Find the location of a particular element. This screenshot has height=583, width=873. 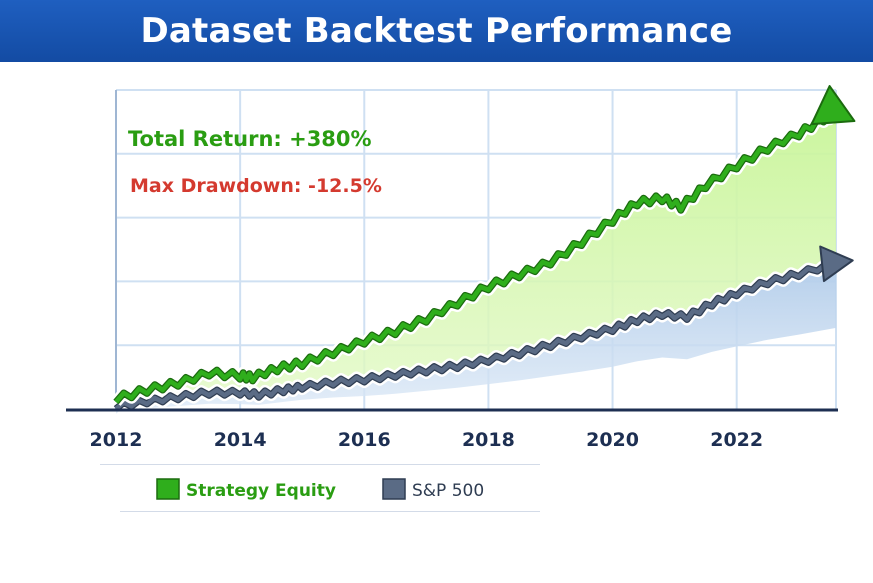

strategy-arrowhead is located at coordinates (833, 105).